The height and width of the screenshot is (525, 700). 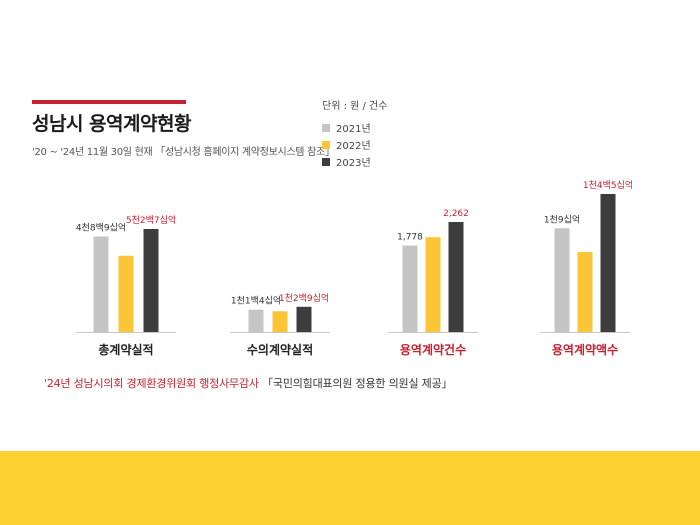 I want to click on chart-legend: 단위 : 원 / 건수 2021년 2022년 2023년, so click(x=354, y=133).